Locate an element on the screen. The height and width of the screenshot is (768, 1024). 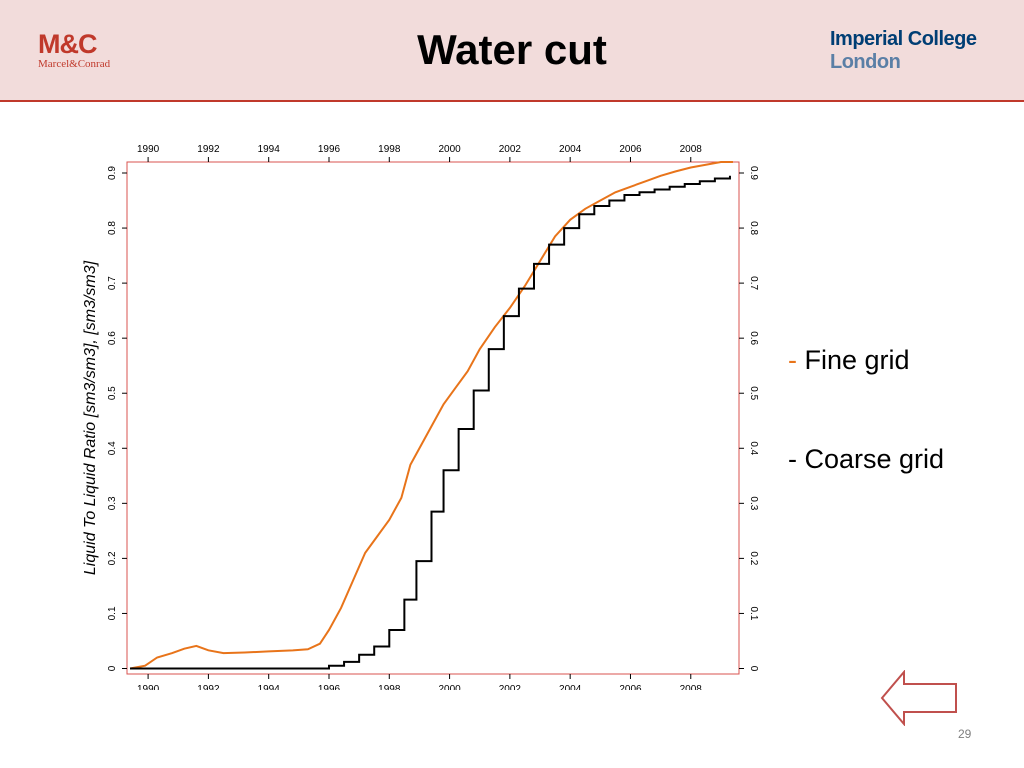
x-tick-label-bottom: 2006 is located at coordinates (630, 687).